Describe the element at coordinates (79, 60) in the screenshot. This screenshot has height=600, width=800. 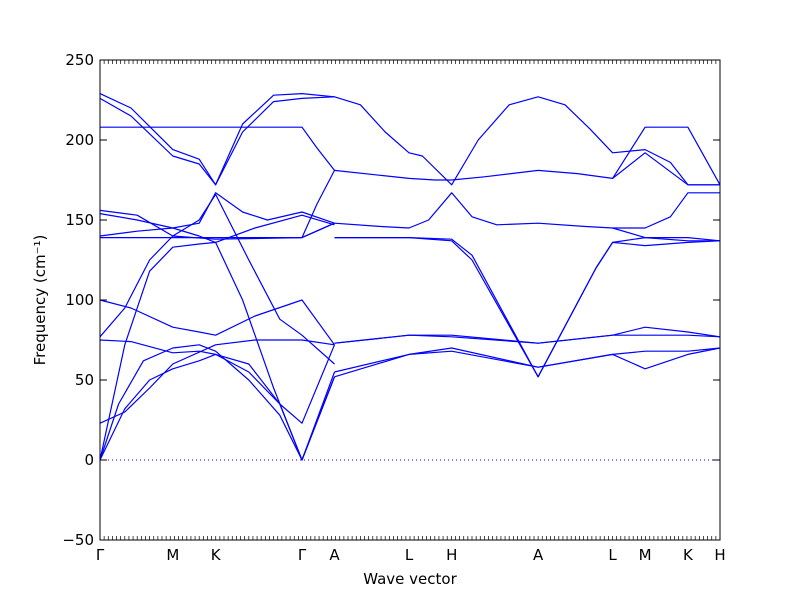
I see `y-tick-label: 250` at that location.